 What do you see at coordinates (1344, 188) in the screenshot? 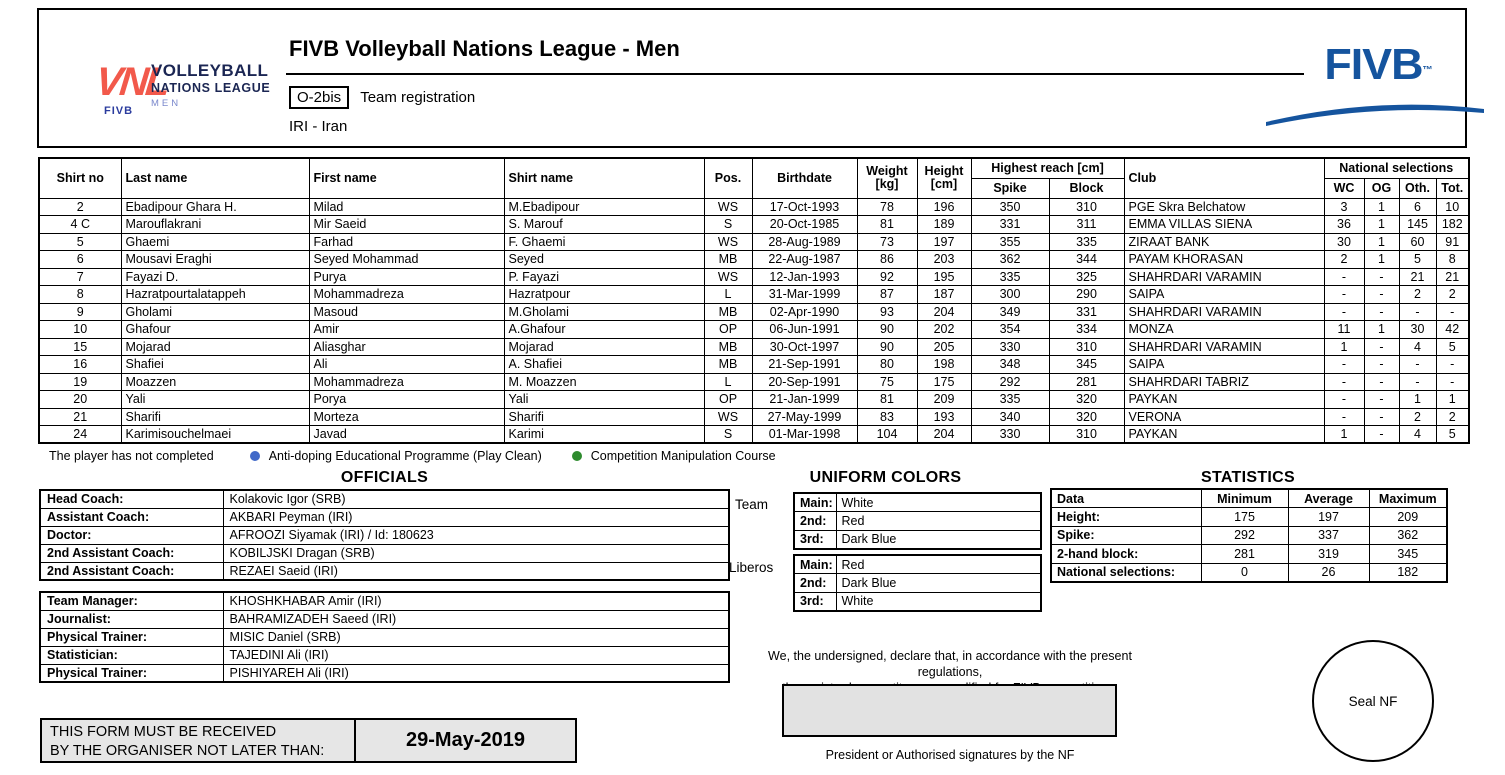
I see `col-wc: WC` at bounding box center [1344, 188].